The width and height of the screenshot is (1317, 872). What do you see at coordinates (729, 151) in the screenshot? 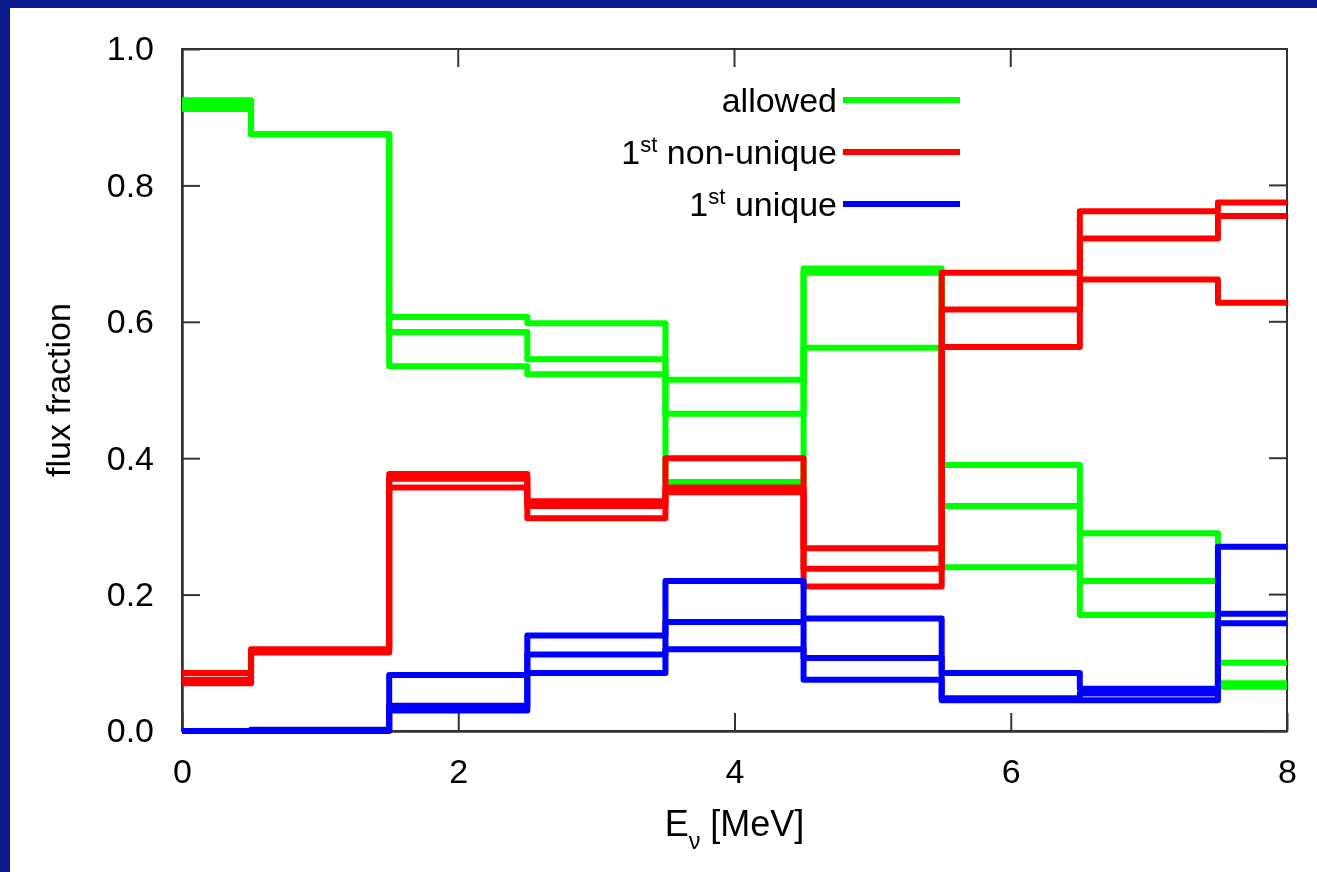
I see `legend-label: 1$^{st}$ non-unique` at bounding box center [729, 151].